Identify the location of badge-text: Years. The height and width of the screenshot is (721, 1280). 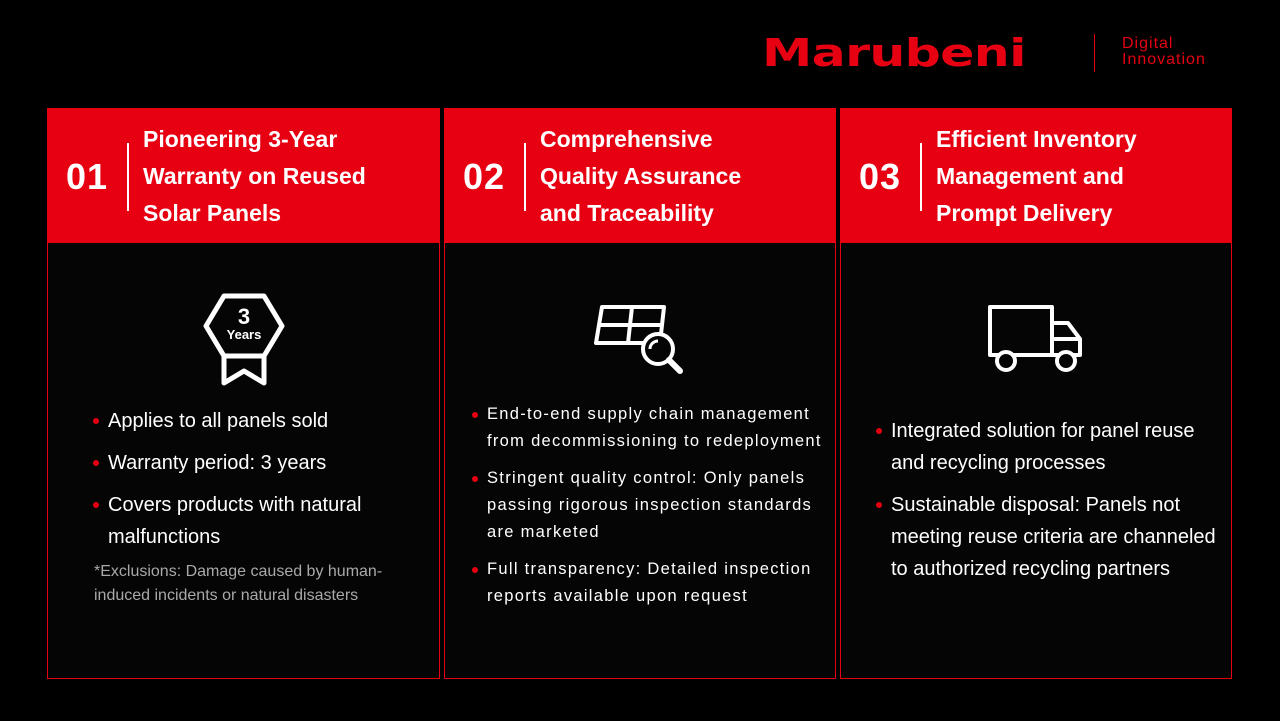
(243, 334).